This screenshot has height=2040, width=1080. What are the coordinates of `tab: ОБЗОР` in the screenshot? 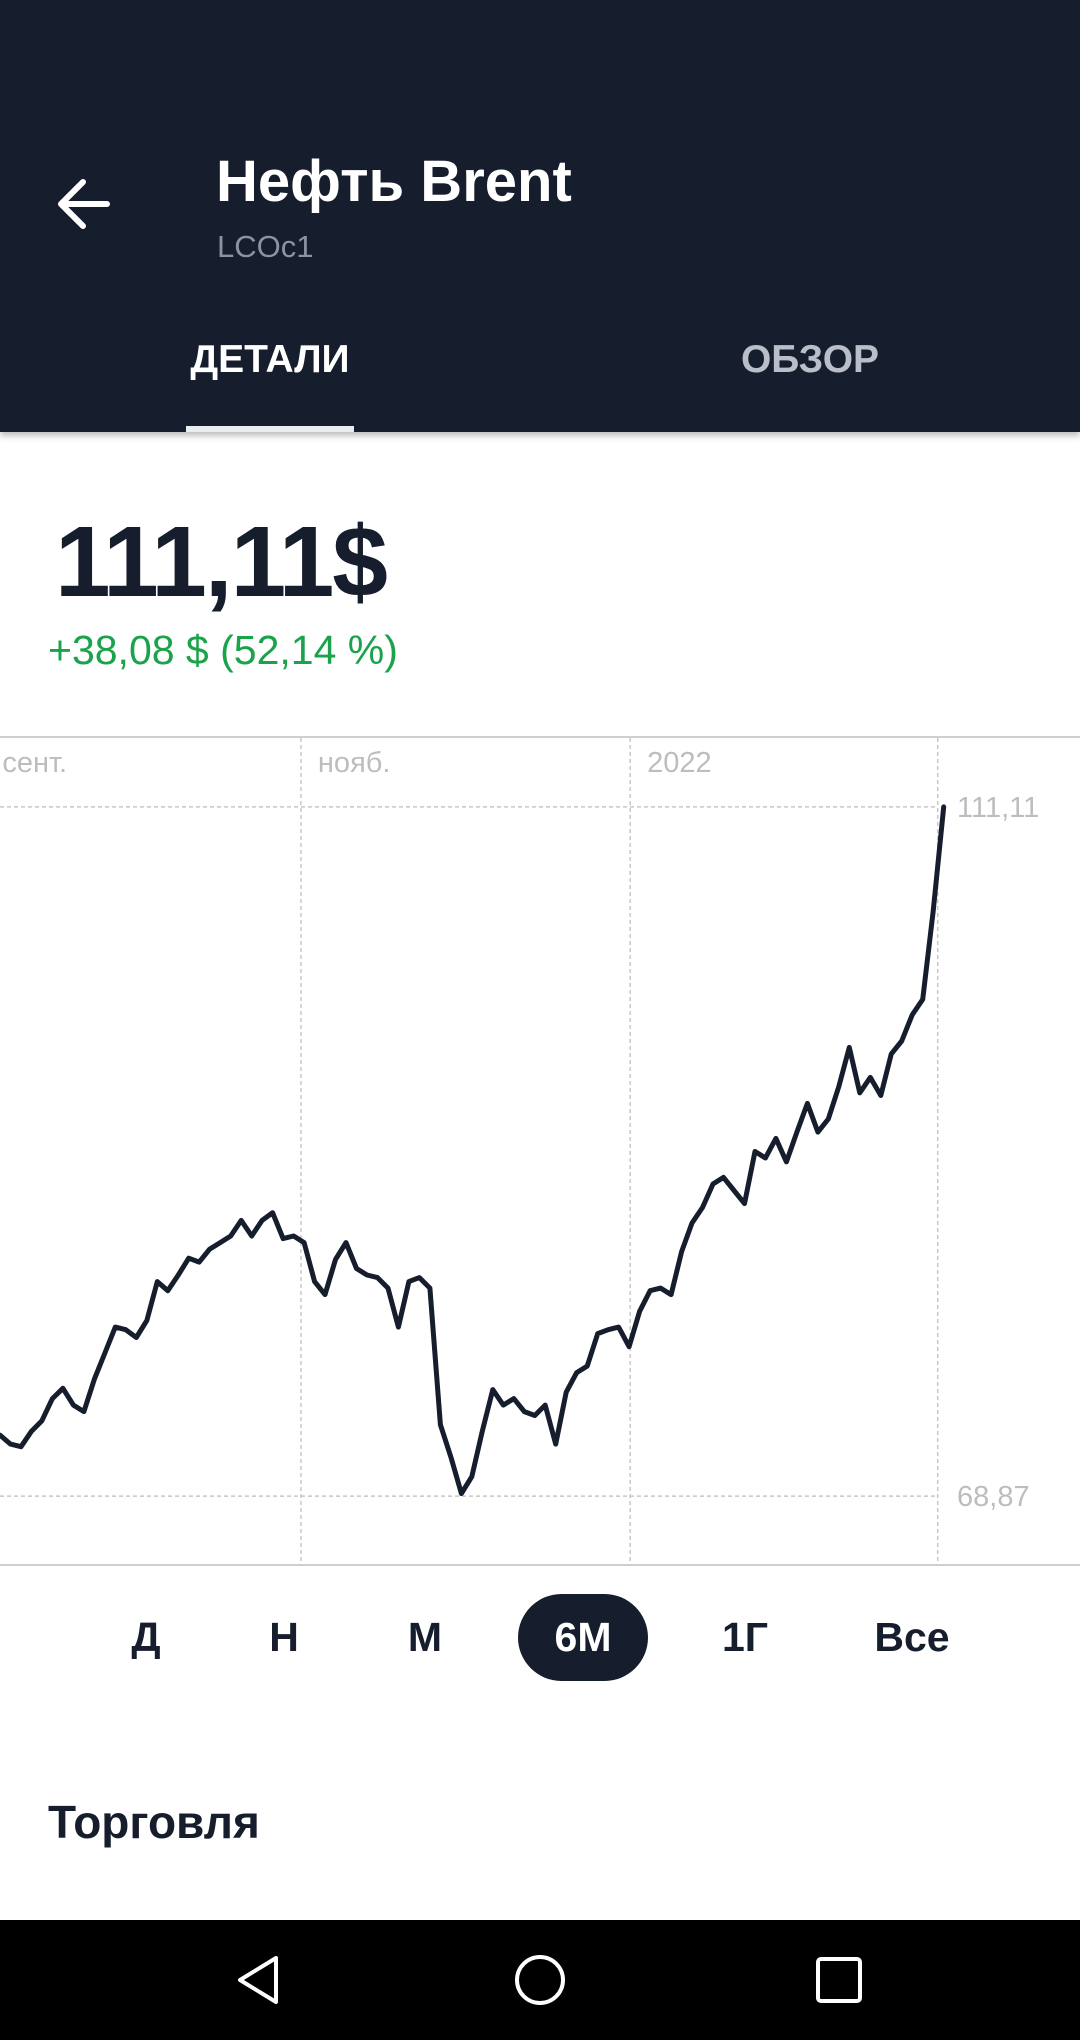 It's located at (810, 359).